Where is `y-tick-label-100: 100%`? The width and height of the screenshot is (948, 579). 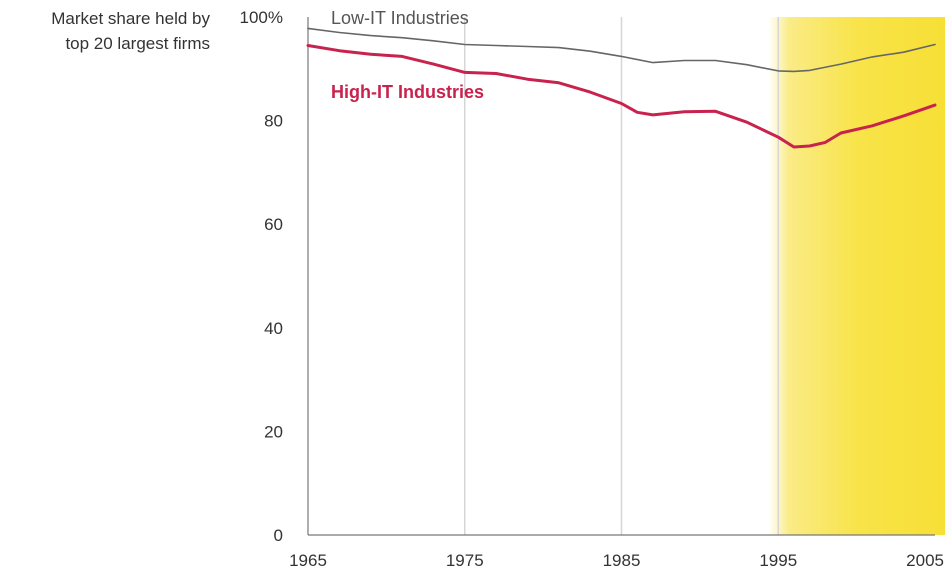 y-tick-label-100: 100% is located at coordinates (261, 17).